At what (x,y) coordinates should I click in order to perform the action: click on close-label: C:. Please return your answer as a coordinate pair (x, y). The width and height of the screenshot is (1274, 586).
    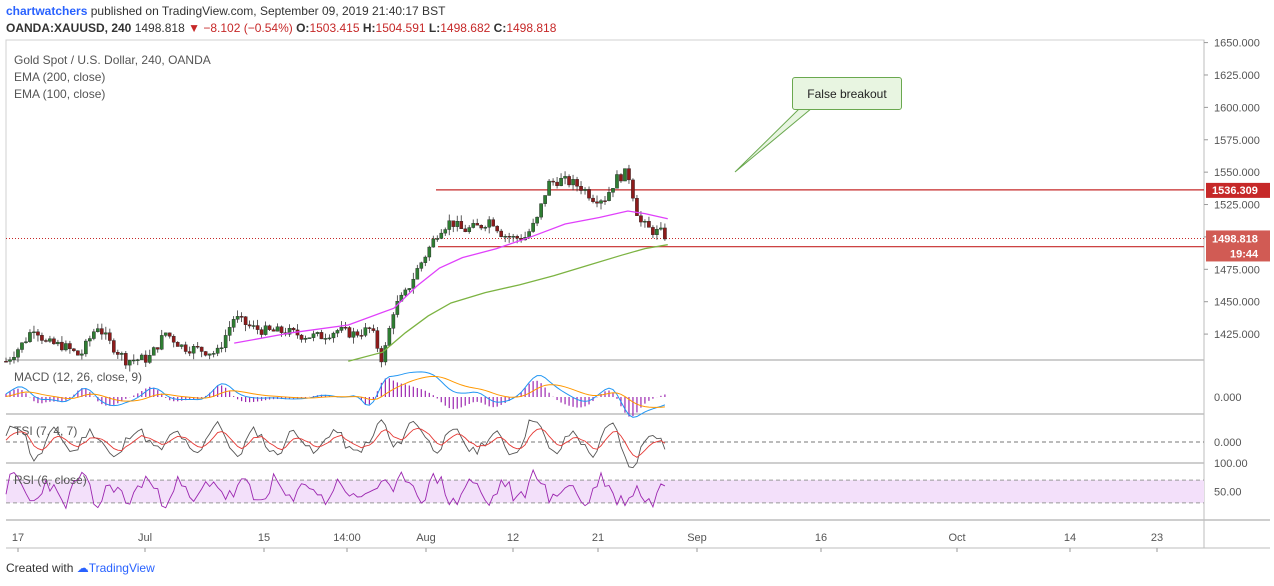
    Looking at the image, I should click on (500, 28).